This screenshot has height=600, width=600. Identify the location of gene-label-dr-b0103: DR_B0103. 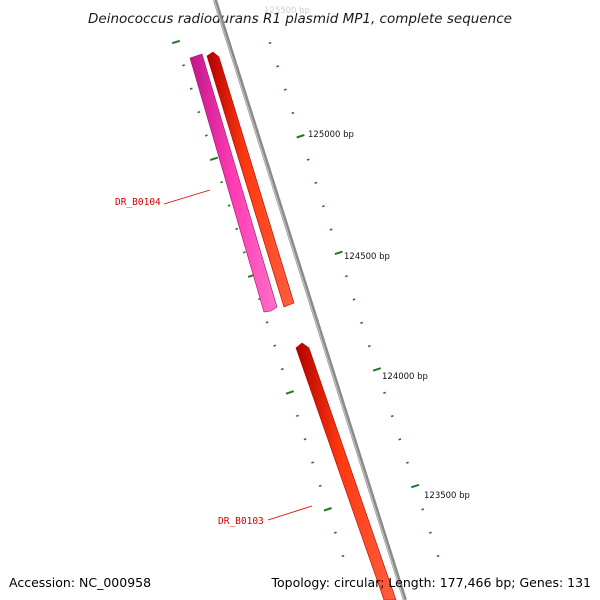
(241, 521).